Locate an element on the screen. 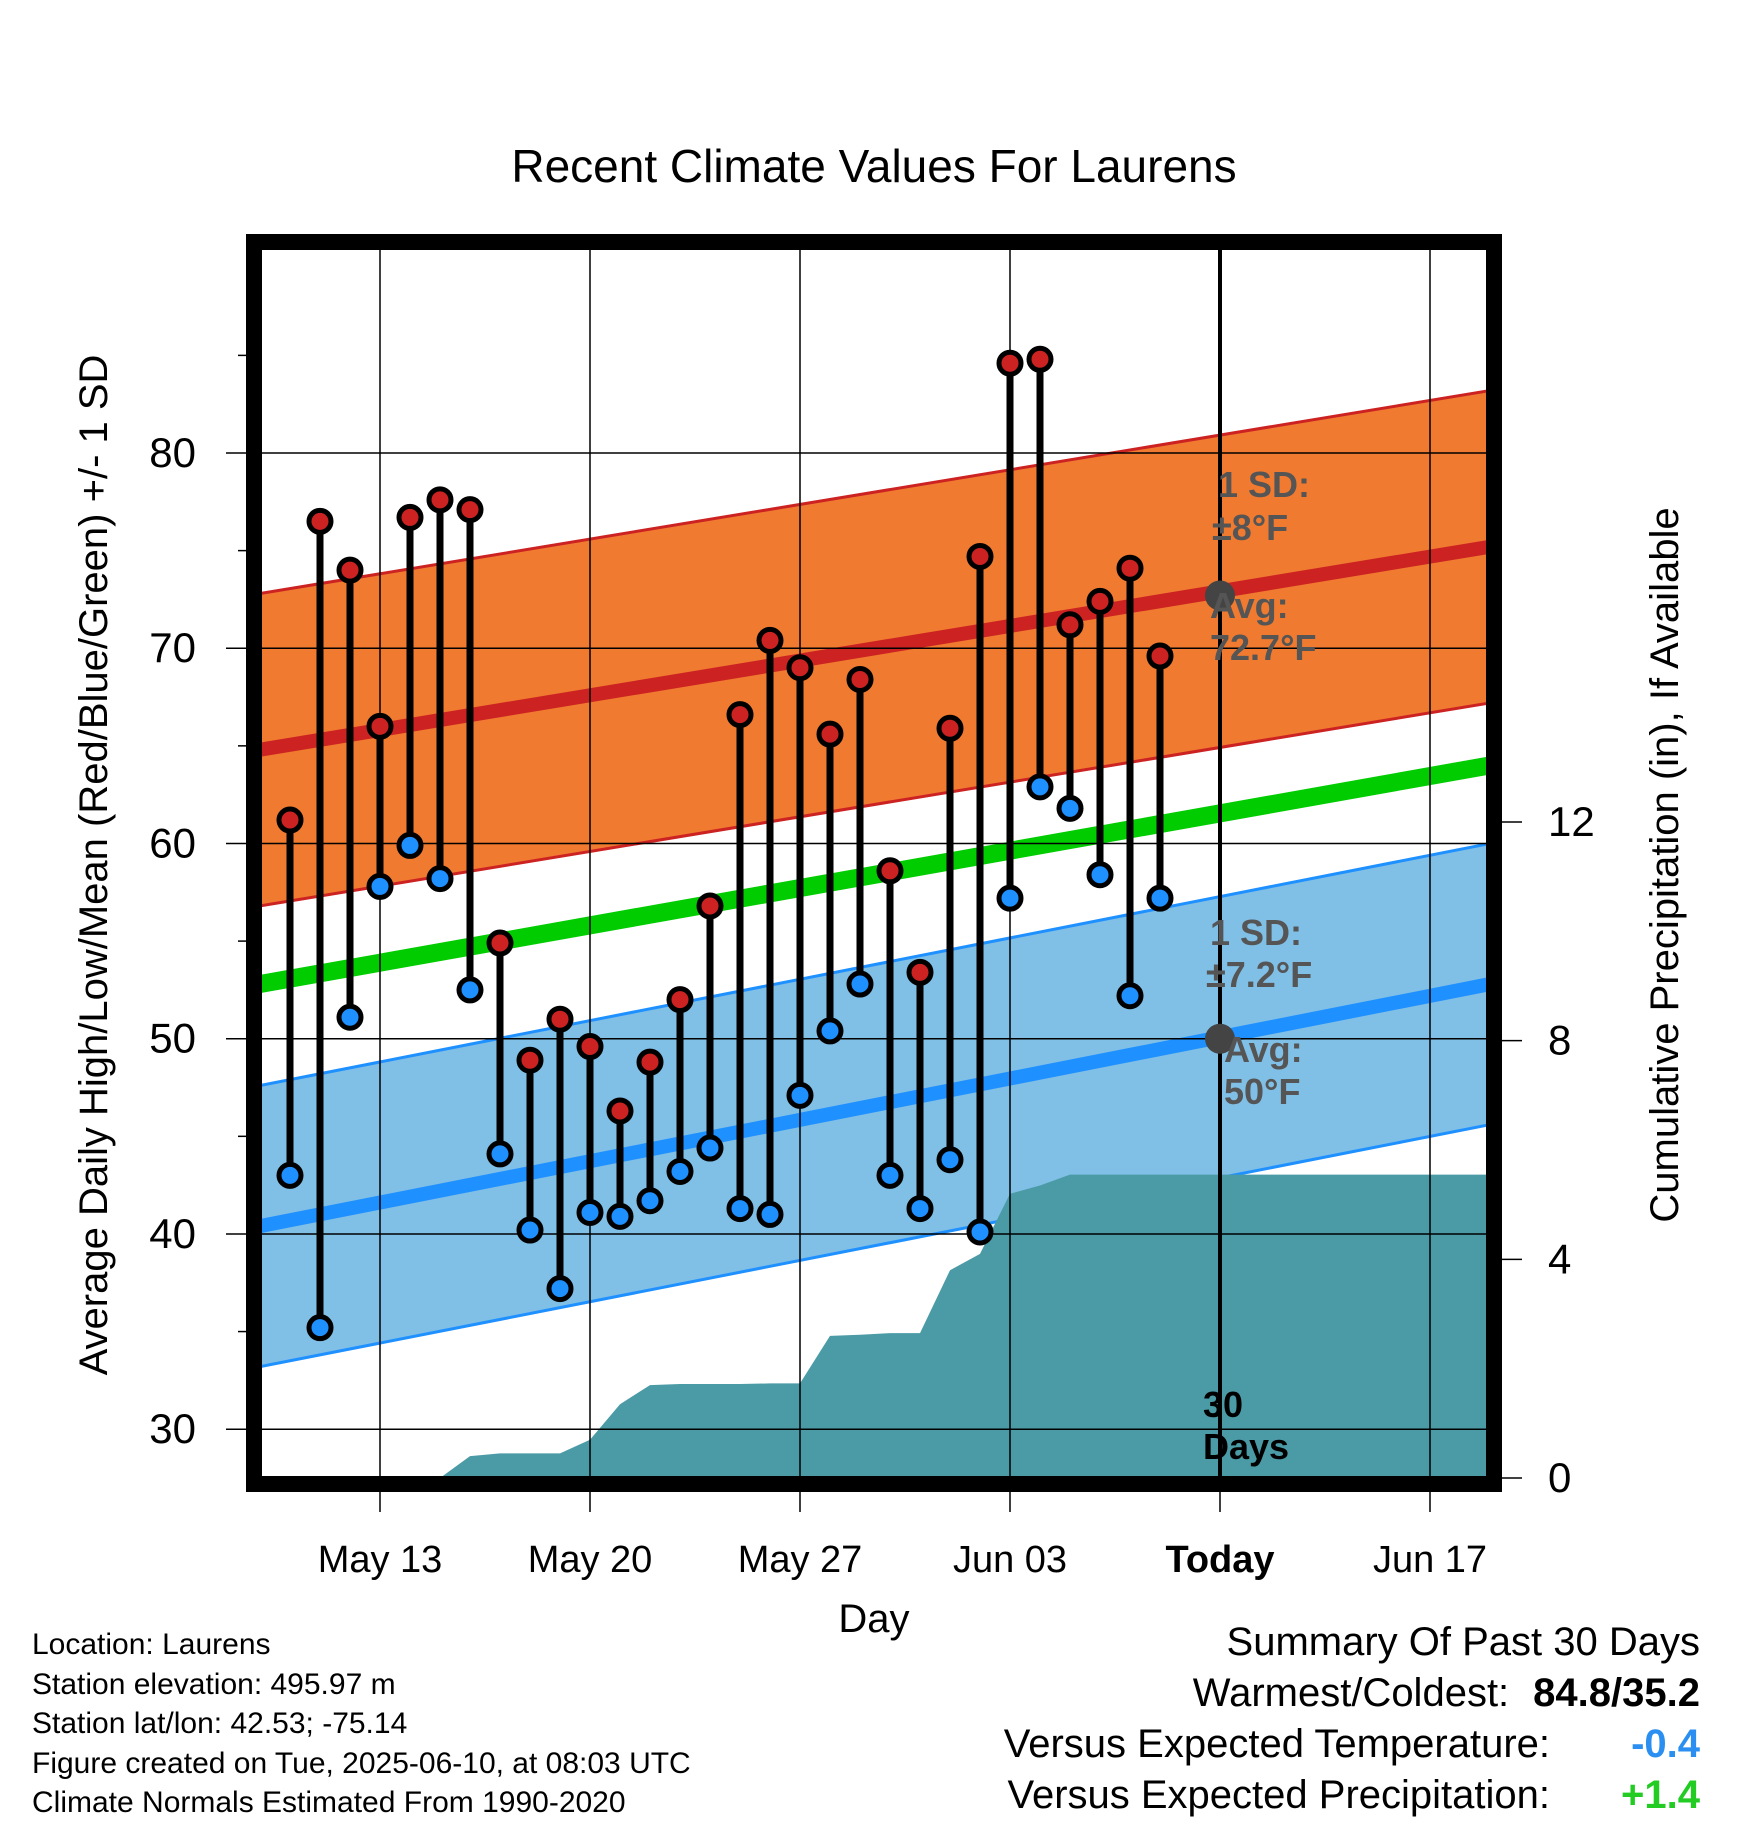 Image resolution: width=1748 pixels, height=1828 pixels. low-avg-value: 50°F is located at coordinates (1262, 1091).